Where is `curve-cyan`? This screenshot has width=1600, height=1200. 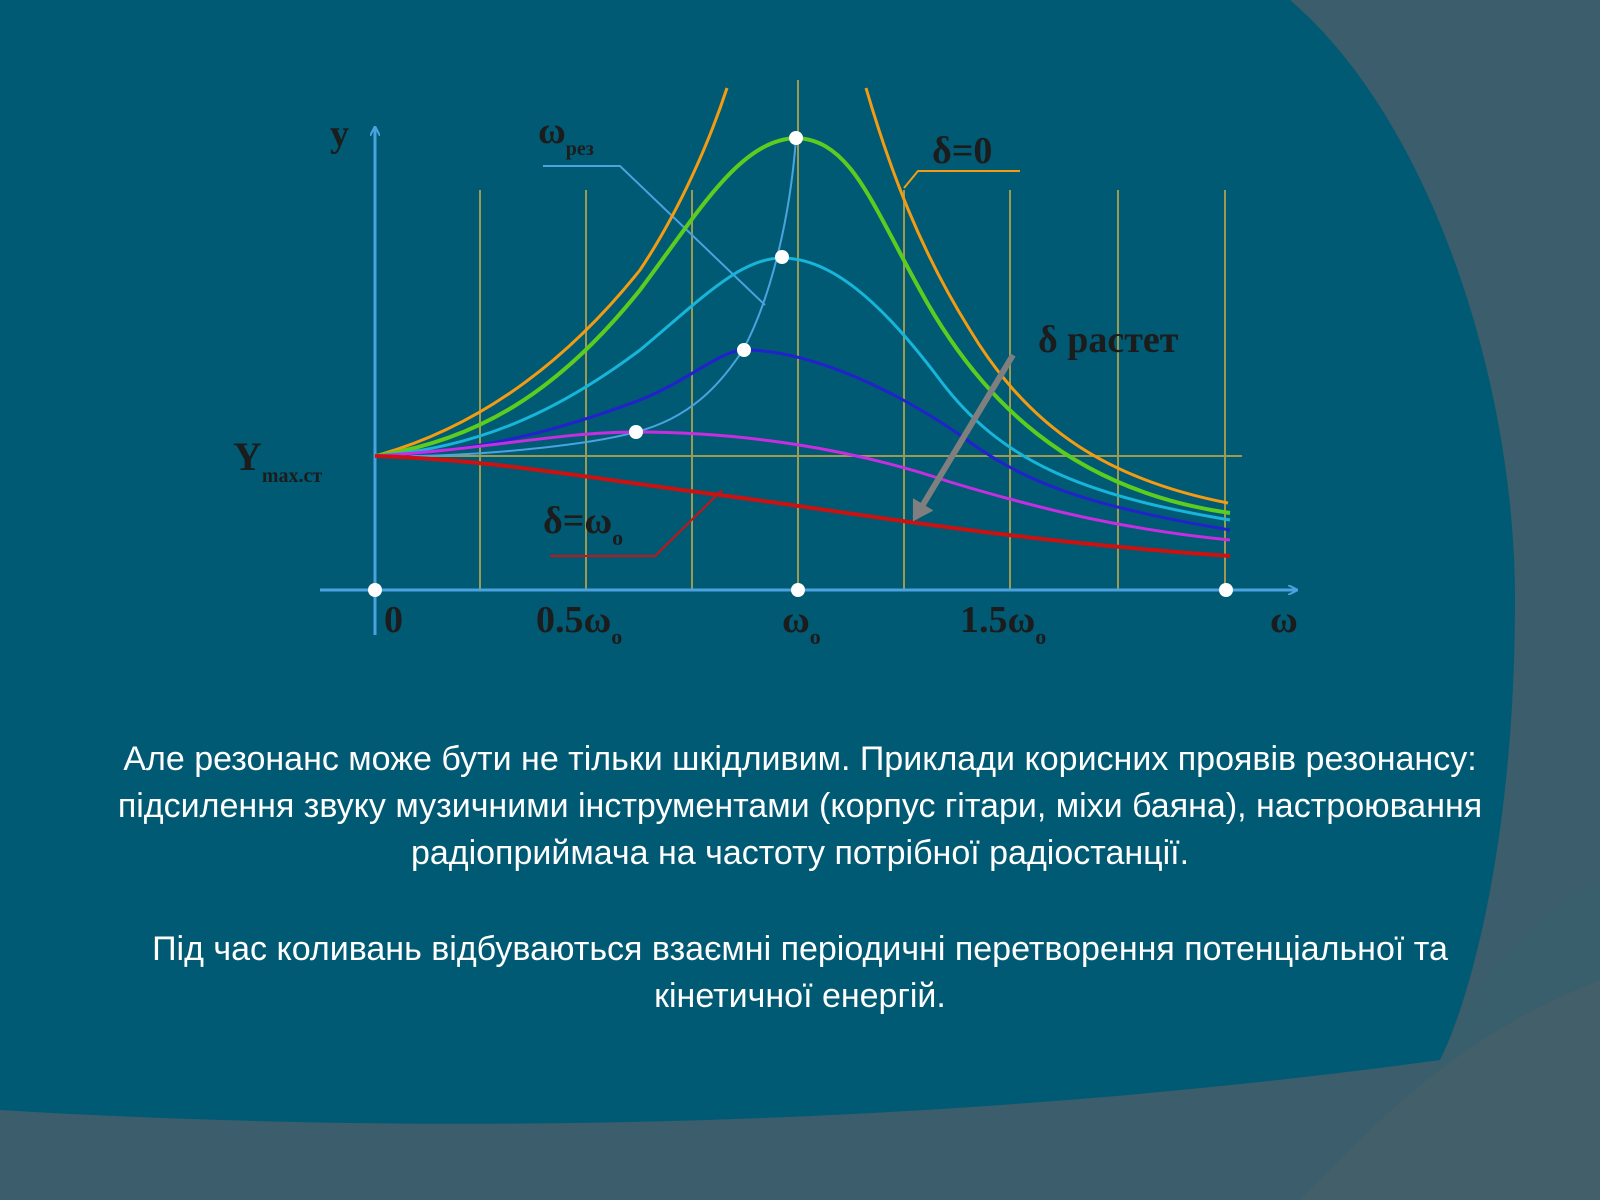
curve-cyan is located at coordinates (802, 389).